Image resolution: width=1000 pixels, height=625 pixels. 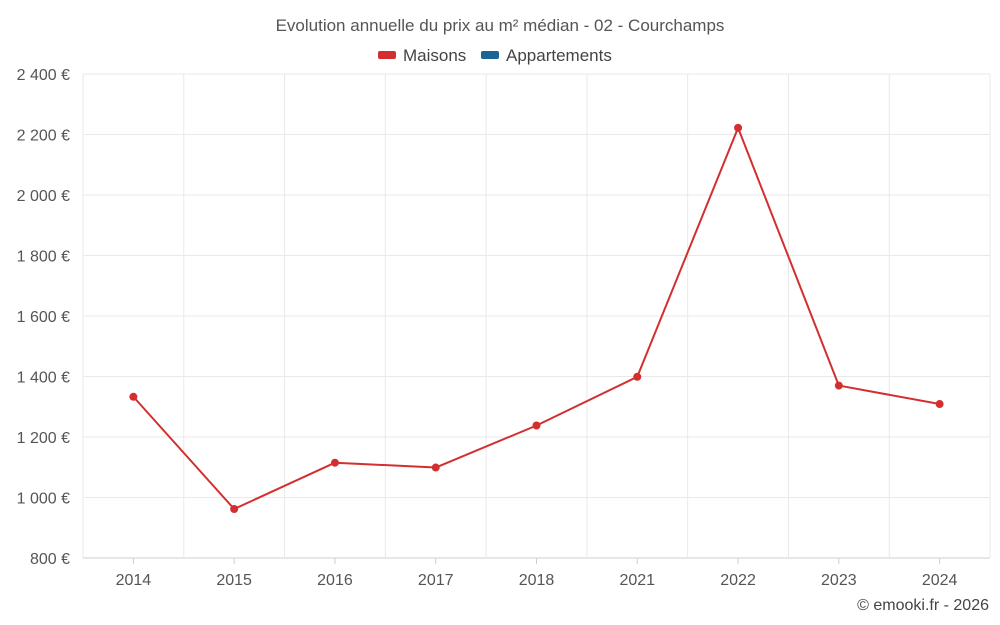 I want to click on y-tick-label: 2 200 €, so click(x=43, y=136).